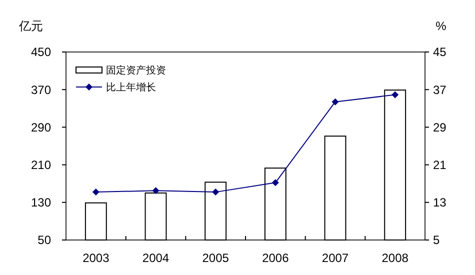  What do you see at coordinates (41, 127) in the screenshot?
I see `y-tick-label: 290` at bounding box center [41, 127].